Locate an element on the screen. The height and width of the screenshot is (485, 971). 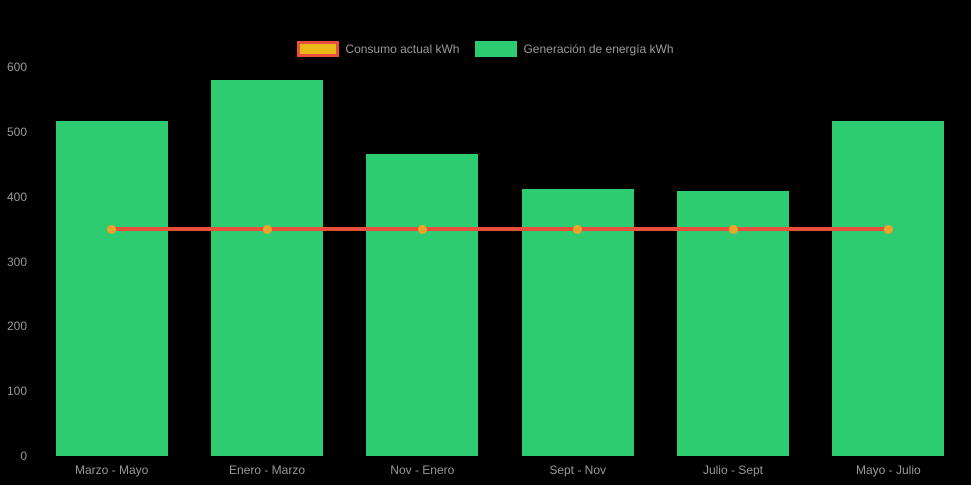
y-axis-tick-label: 400 is located at coordinates (16, 196).